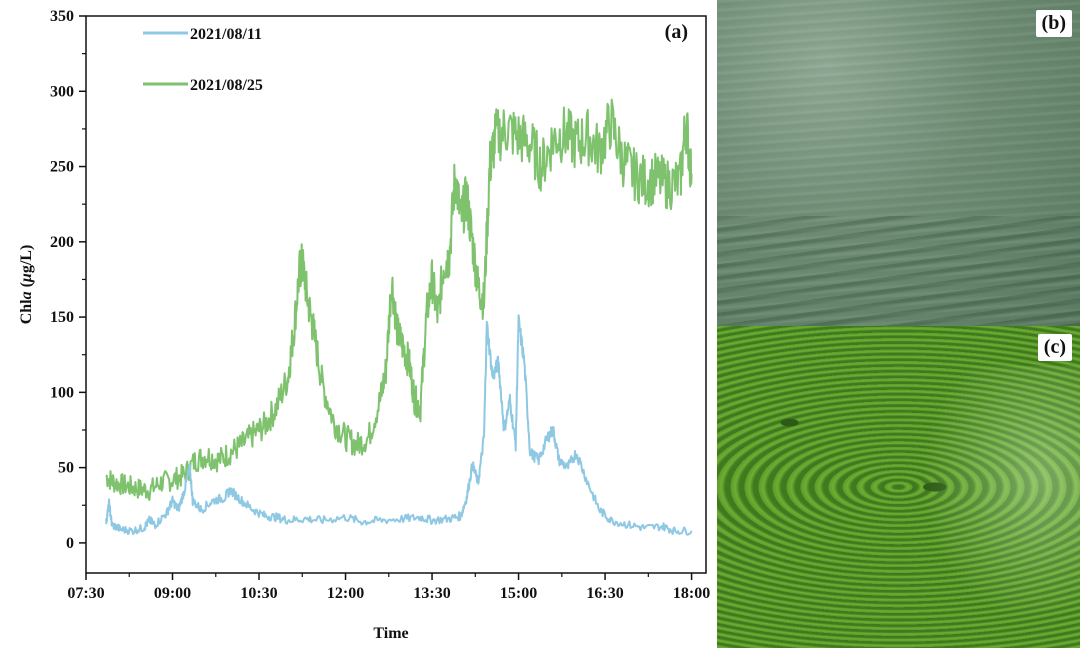 The height and width of the screenshot is (648, 1080). Describe the element at coordinates (172, 593) in the screenshot. I see `x-tick-label: 09:00` at that location.